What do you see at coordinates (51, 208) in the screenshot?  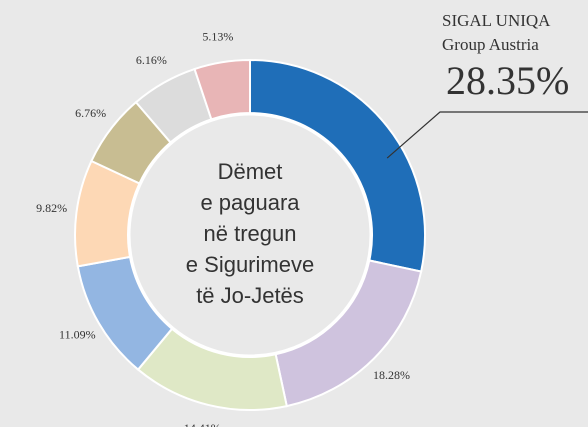 I see `value-label: 9.82%` at bounding box center [51, 208].